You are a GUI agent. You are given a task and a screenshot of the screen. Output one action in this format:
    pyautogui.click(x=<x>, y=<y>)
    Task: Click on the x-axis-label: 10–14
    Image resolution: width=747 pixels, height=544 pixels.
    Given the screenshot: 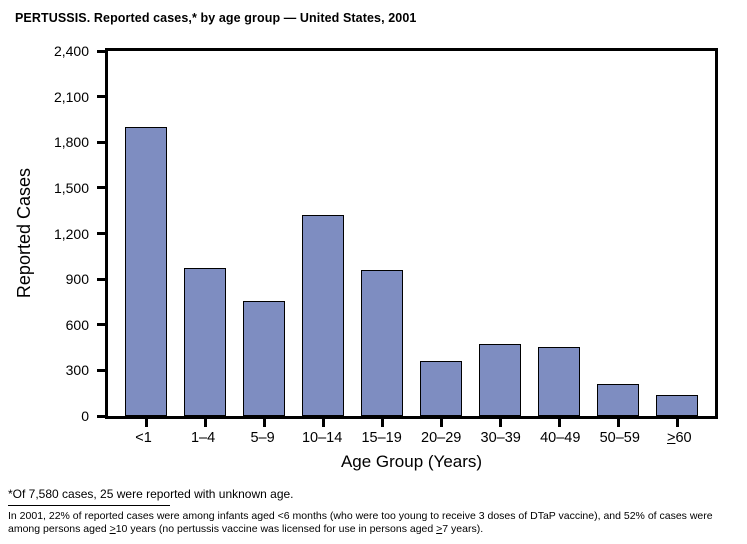 What is the action you would take?
    pyautogui.click(x=322, y=438)
    